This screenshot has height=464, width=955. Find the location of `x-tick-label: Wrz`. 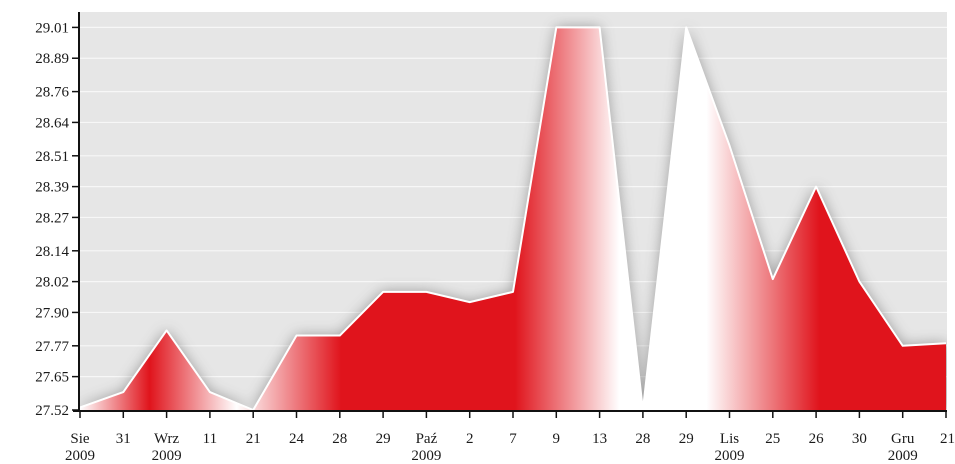

x-tick-label: Wrz is located at coordinates (167, 439).